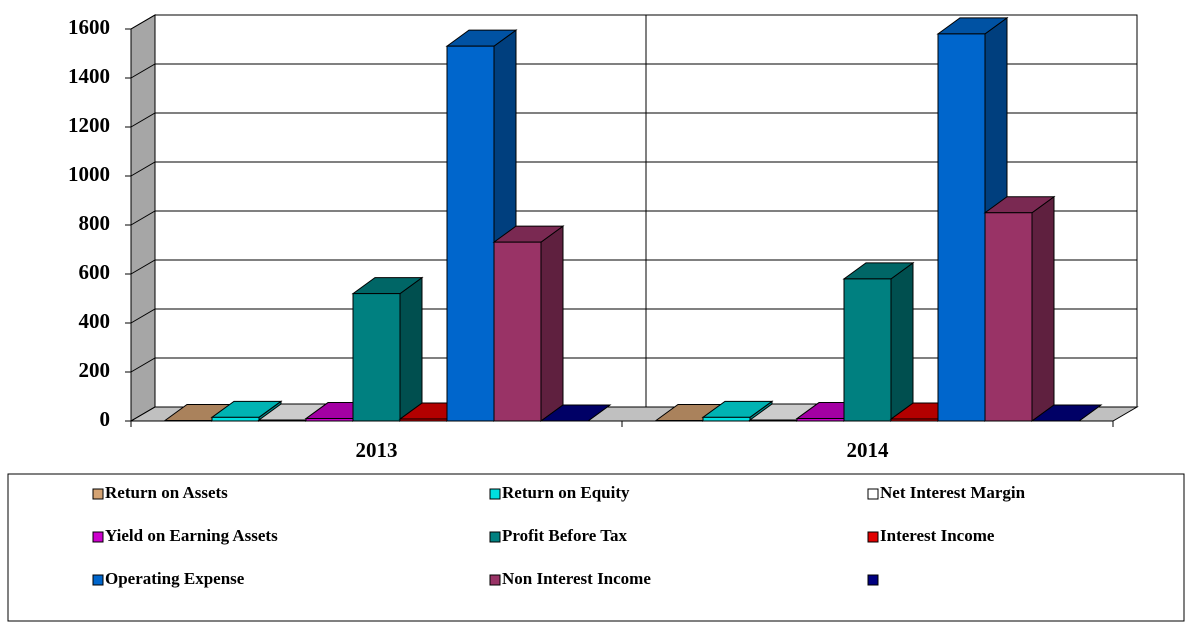 The image size is (1185, 624). I want to click on y-tick-label: 1600, so click(89, 27).